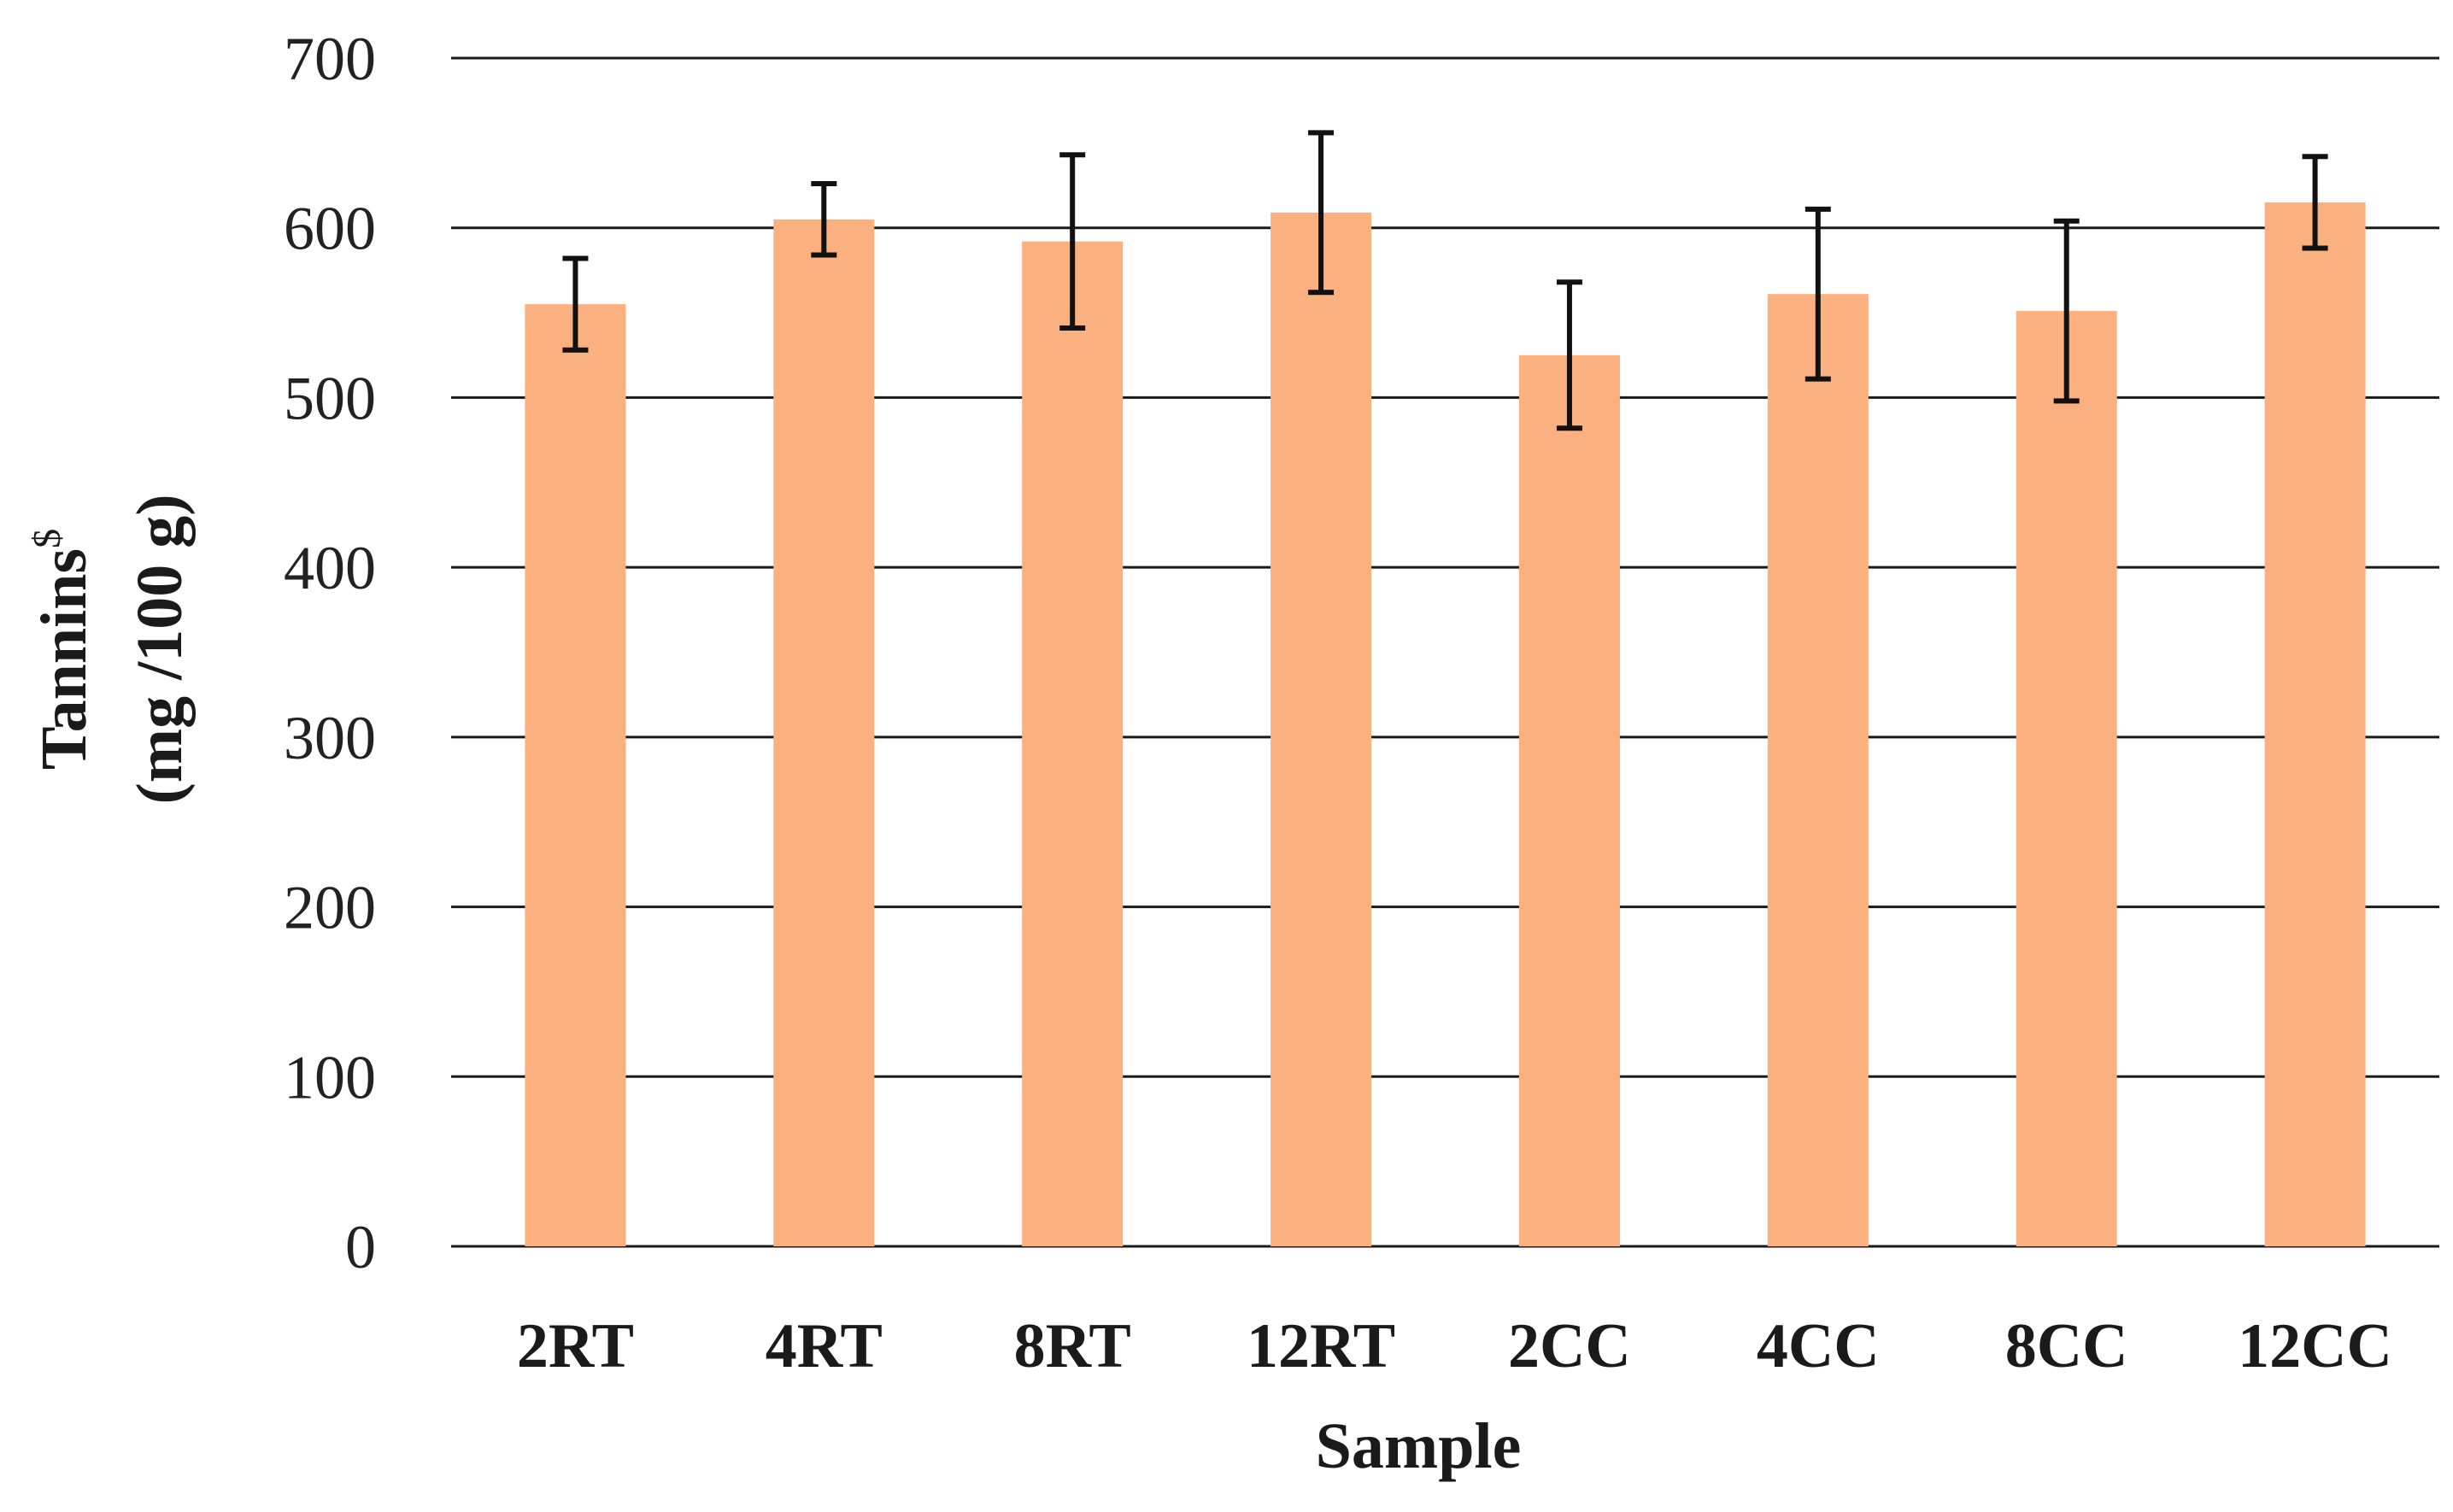 The width and height of the screenshot is (2453, 1512). What do you see at coordinates (824, 732) in the screenshot?
I see `bar-4rt` at bounding box center [824, 732].